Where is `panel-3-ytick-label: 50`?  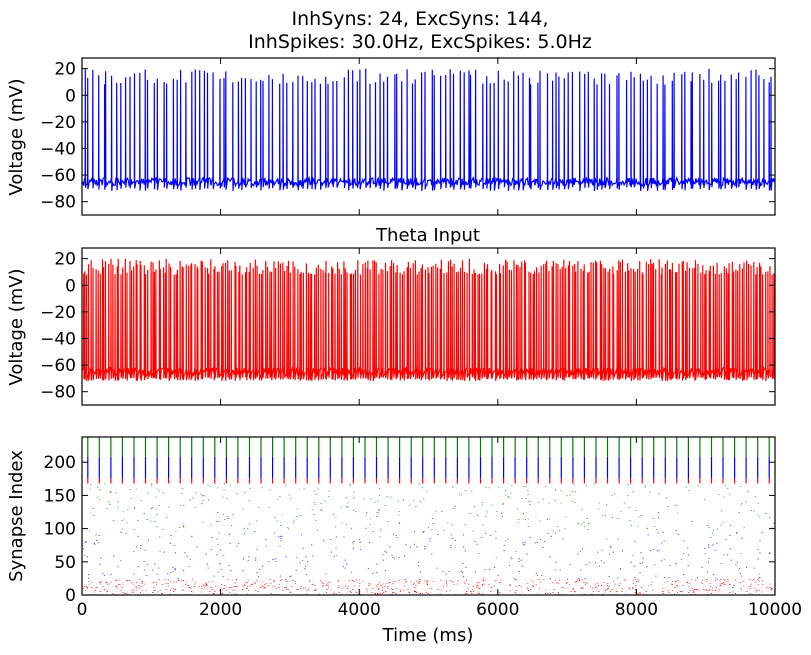 panel-3-ytick-label: 50 is located at coordinates (65, 563).